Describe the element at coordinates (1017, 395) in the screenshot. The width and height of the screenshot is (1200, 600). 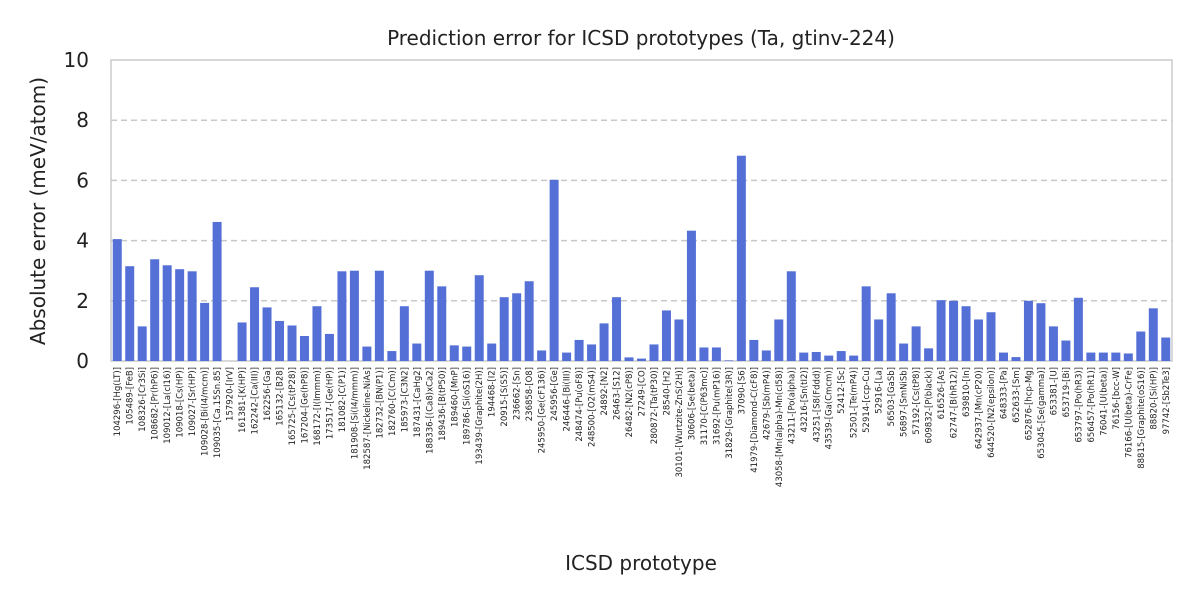
I see `x-tick-label: 652633-[Sm]` at that location.